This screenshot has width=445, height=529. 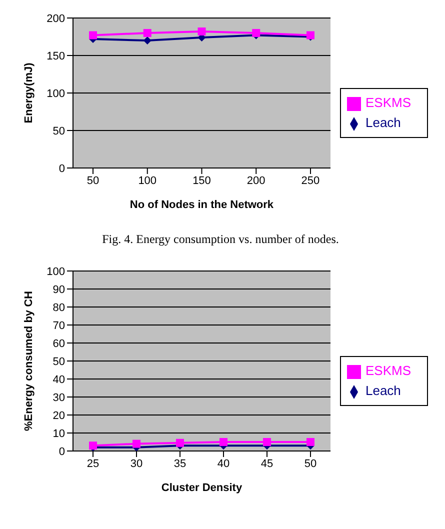 I want to click on y-tick-label: 200, so click(x=55, y=18).